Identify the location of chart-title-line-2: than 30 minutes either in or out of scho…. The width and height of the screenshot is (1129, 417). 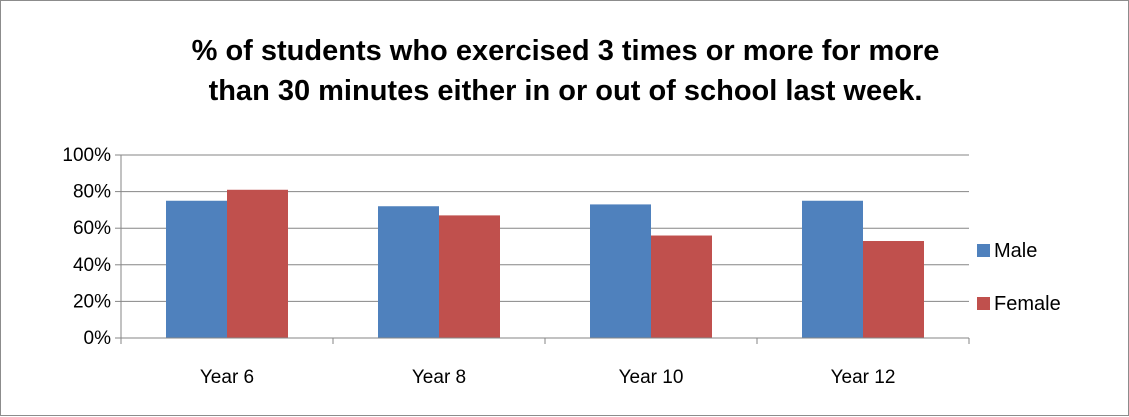
(565, 91).